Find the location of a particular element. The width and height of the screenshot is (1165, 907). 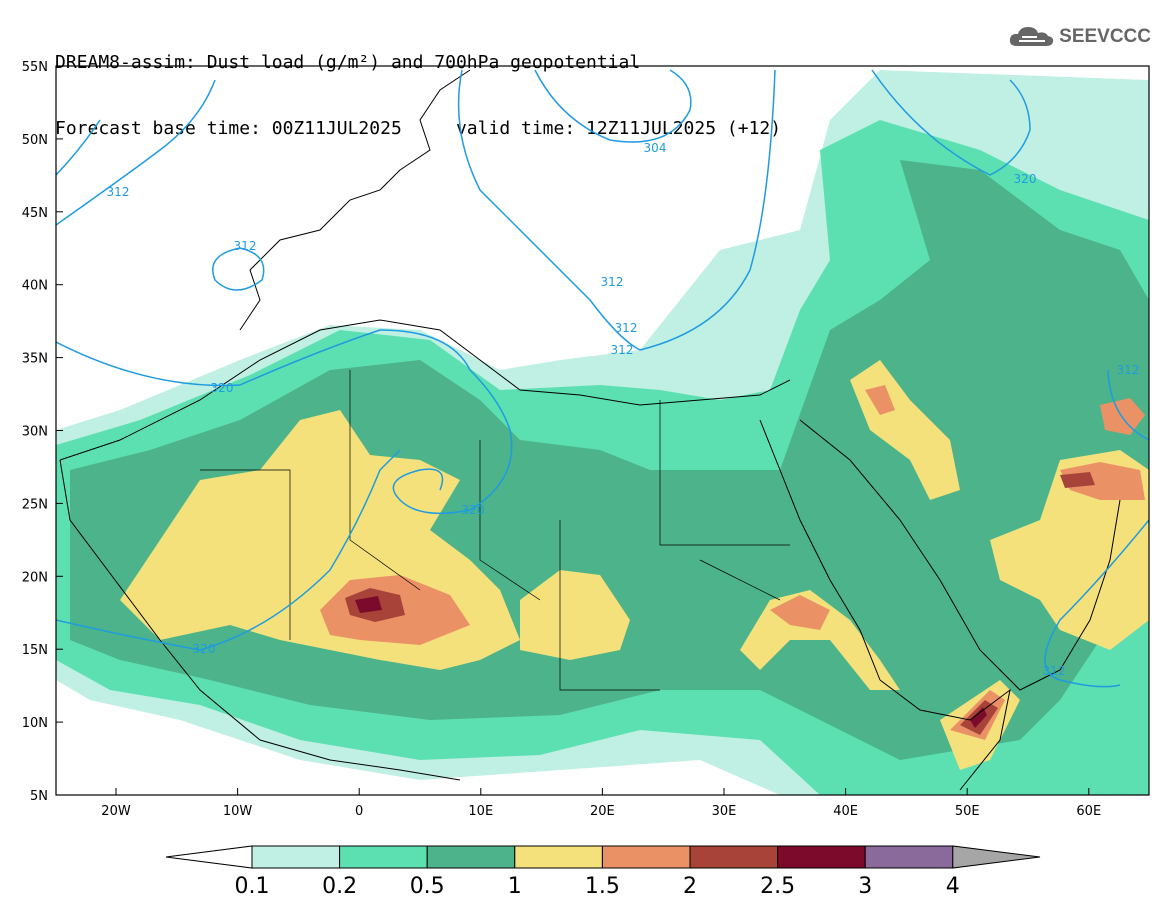

coastline-horn-of-africa is located at coordinates (945, 735).